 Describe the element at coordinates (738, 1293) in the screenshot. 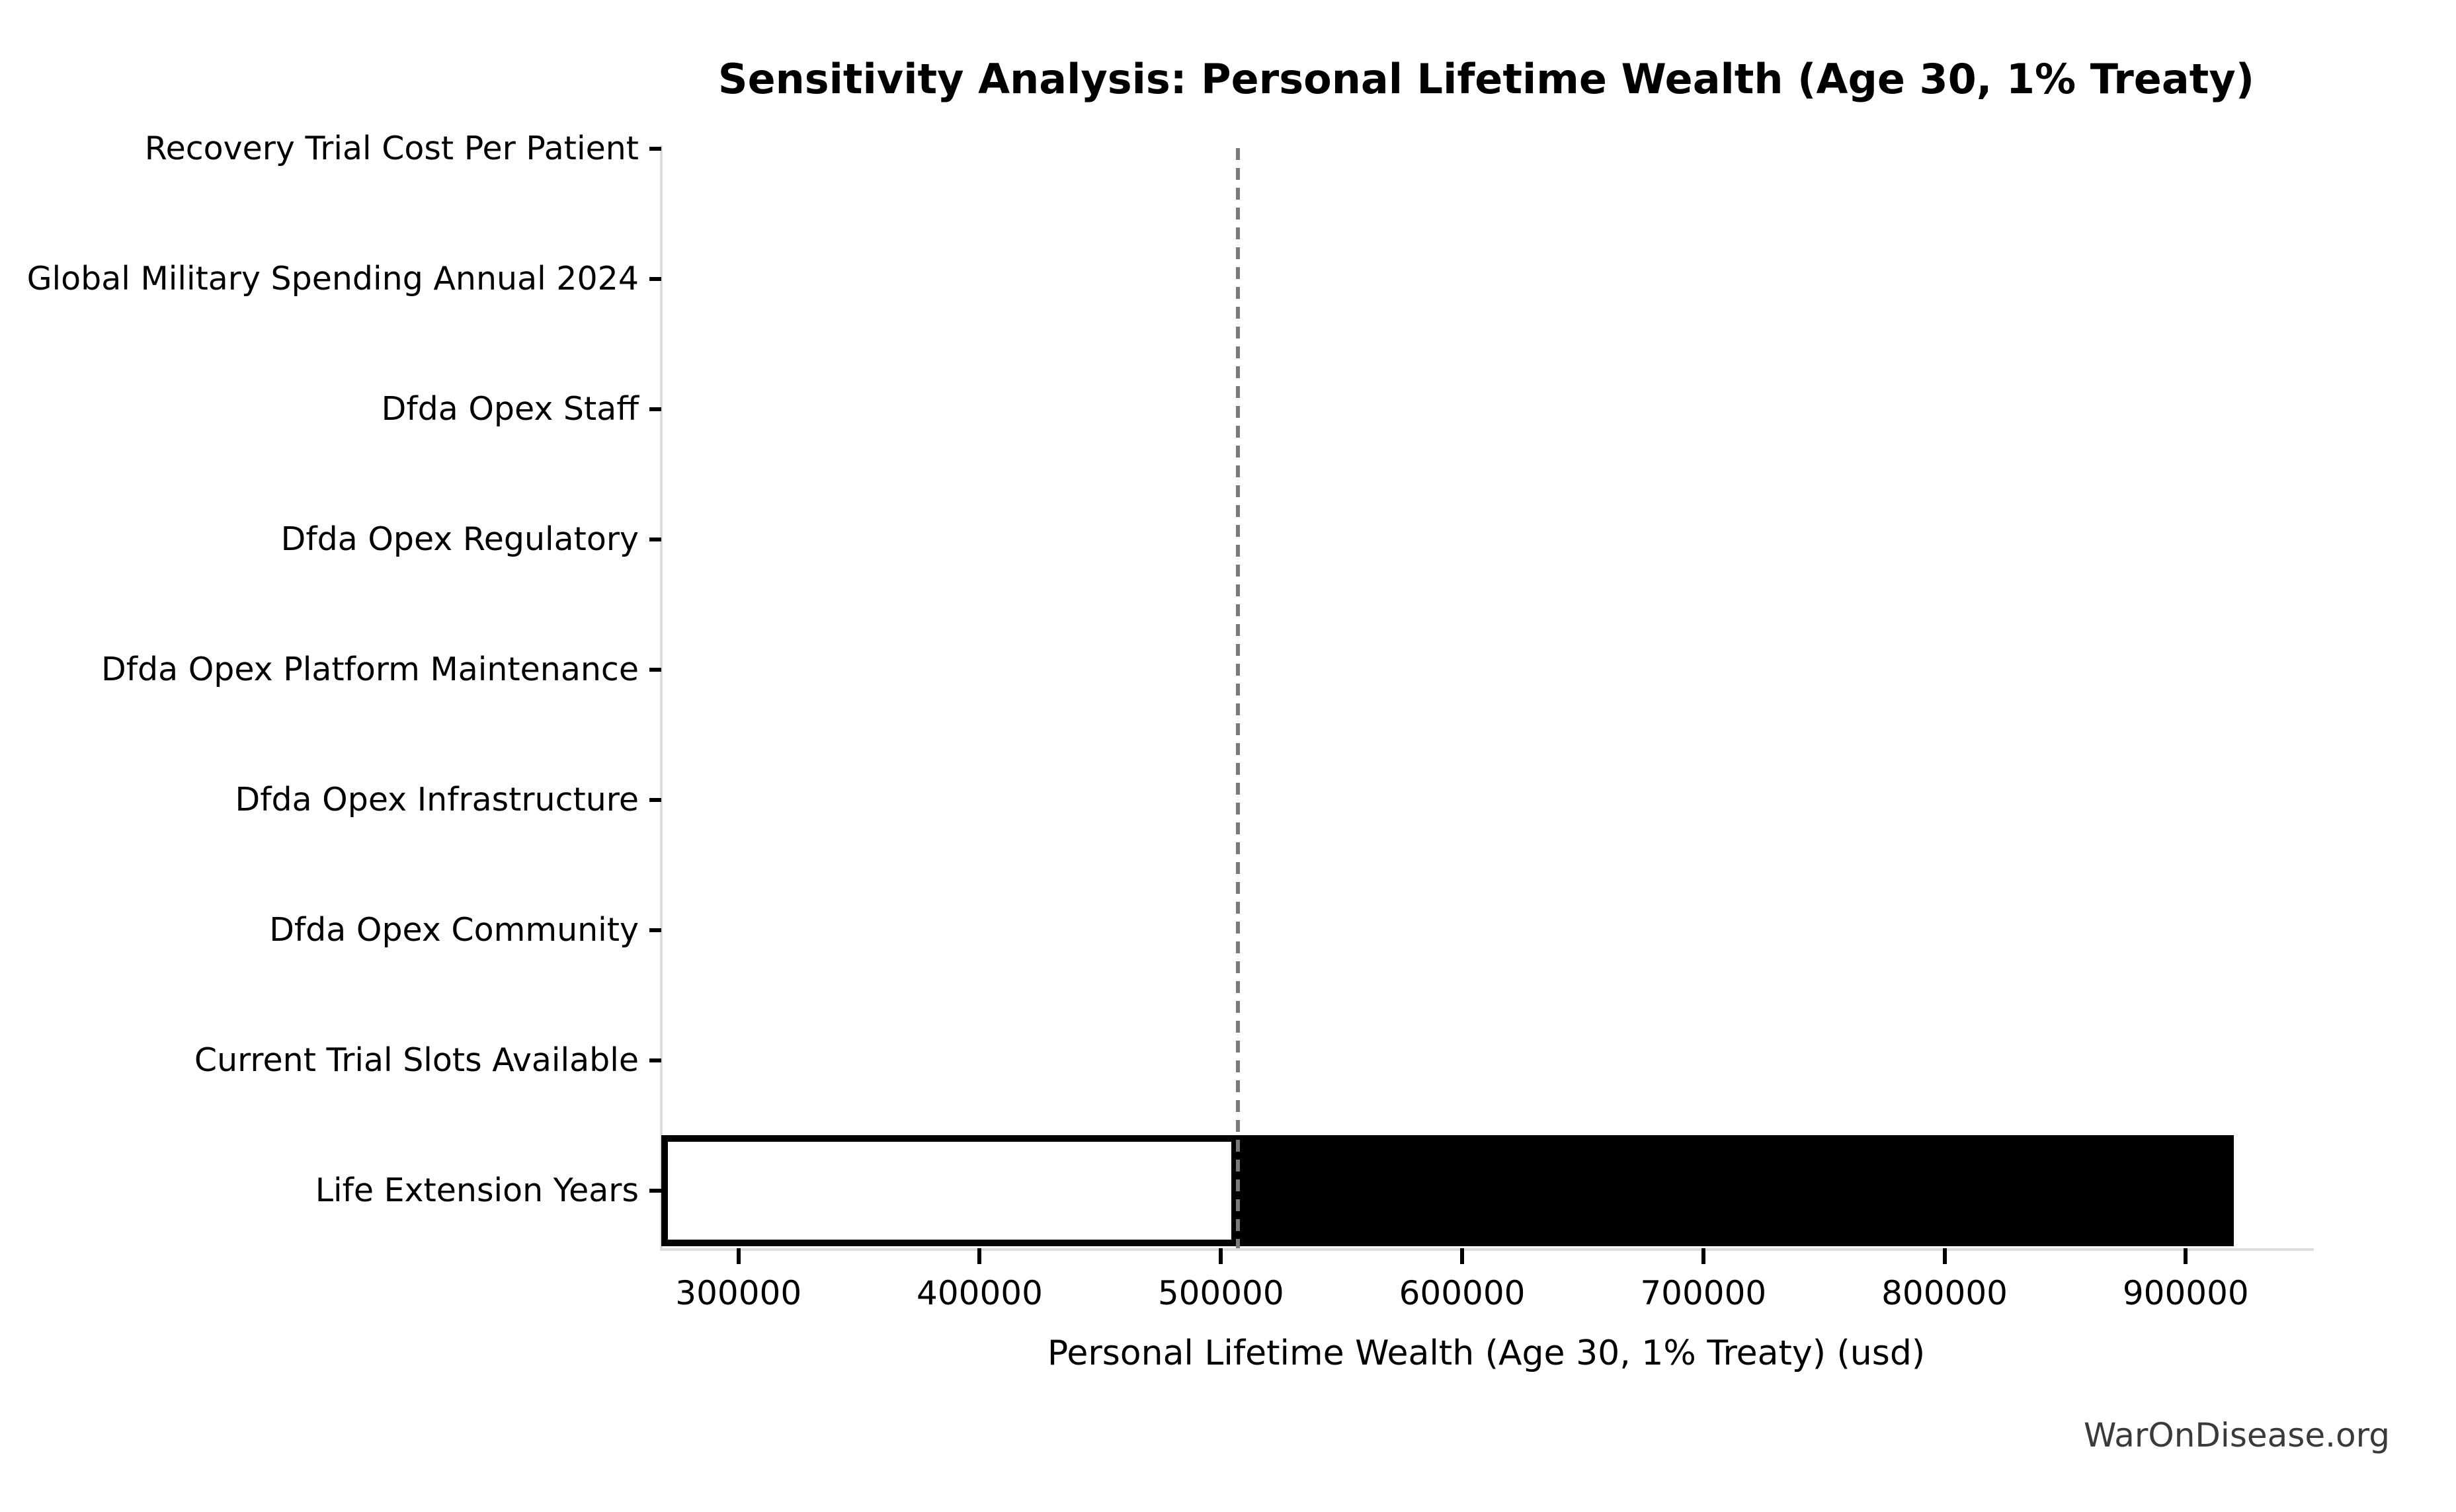

I see `x-tick-label: 300000` at that location.